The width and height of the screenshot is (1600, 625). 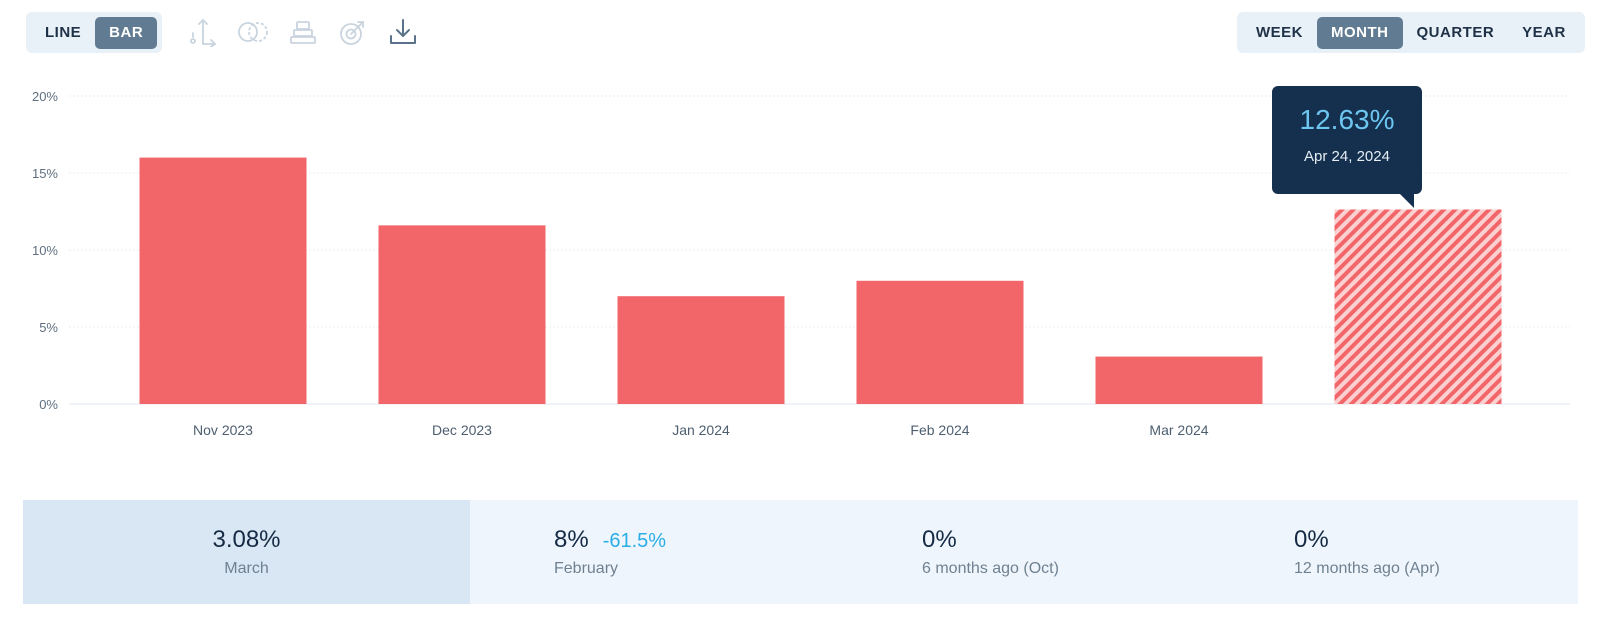 What do you see at coordinates (1367, 568) in the screenshot?
I see `stat-label: 12 months ago (Apr)` at bounding box center [1367, 568].